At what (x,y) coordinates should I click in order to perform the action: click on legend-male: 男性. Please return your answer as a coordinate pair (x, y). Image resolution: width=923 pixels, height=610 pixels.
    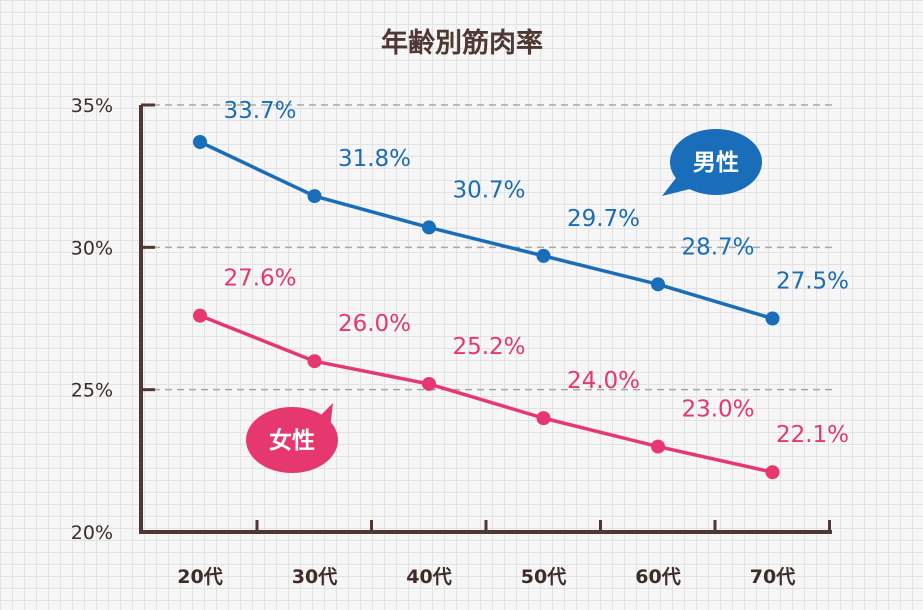
    Looking at the image, I should click on (712, 162).